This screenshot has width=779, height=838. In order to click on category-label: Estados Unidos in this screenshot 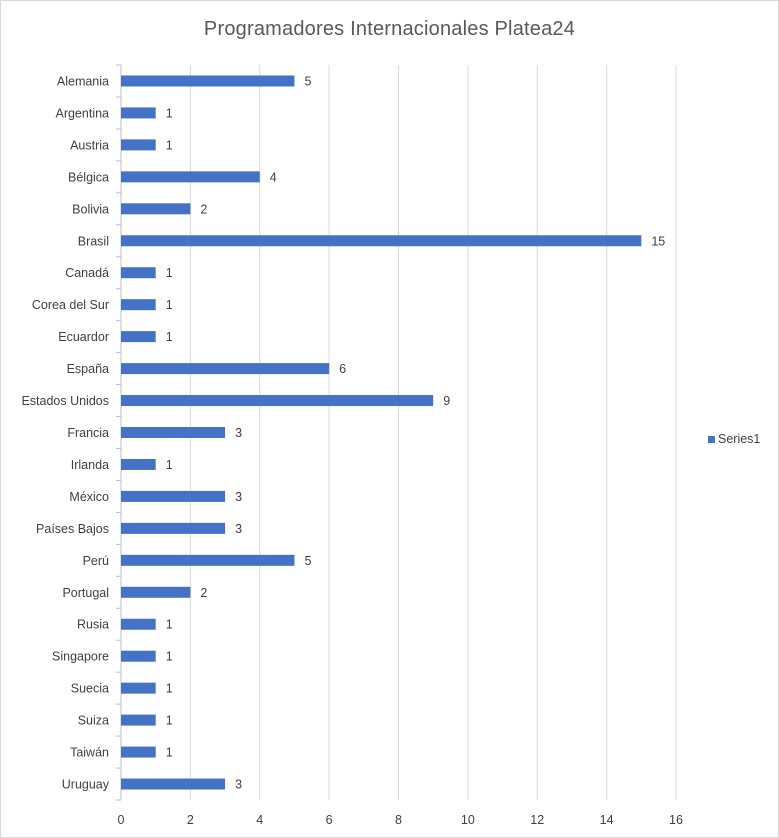, I will do `click(65, 401)`.